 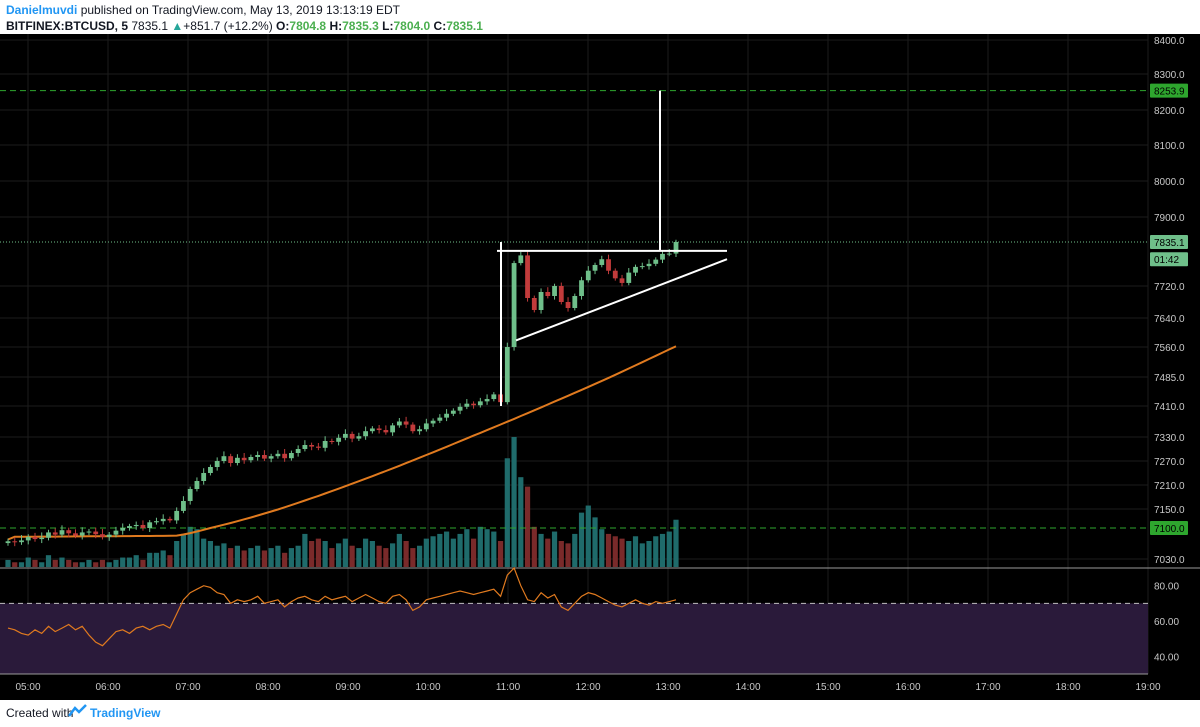 I want to click on price-tick-label: 7560.0, so click(x=1169, y=348).